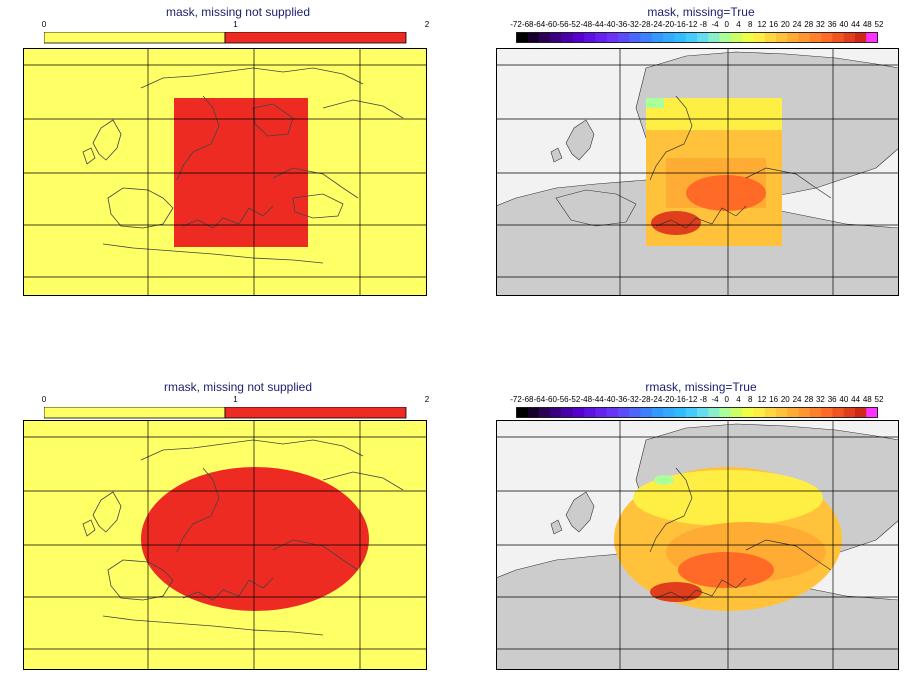 The image size is (915, 681). I want to click on colorbar-tick: -68, so click(527, 24).